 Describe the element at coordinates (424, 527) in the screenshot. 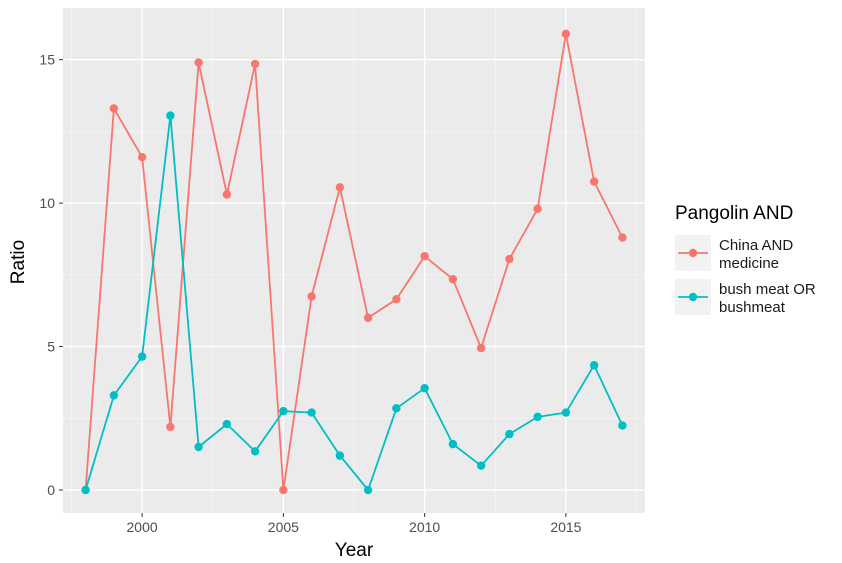

I see `x-tick-label: 2010` at that location.